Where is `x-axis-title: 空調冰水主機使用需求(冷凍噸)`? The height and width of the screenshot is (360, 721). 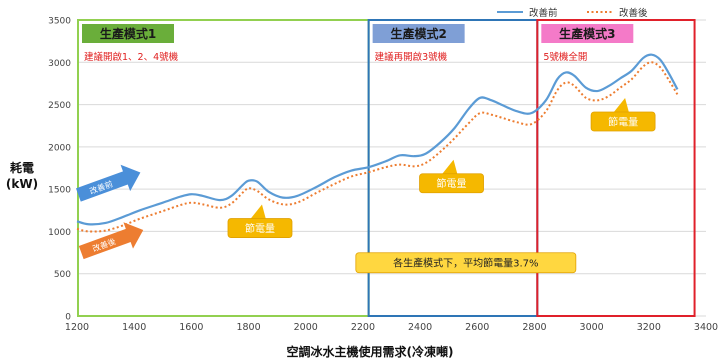
x-axis-title: 空調冰水主機使用需求(冷凍噸) is located at coordinates (370, 352).